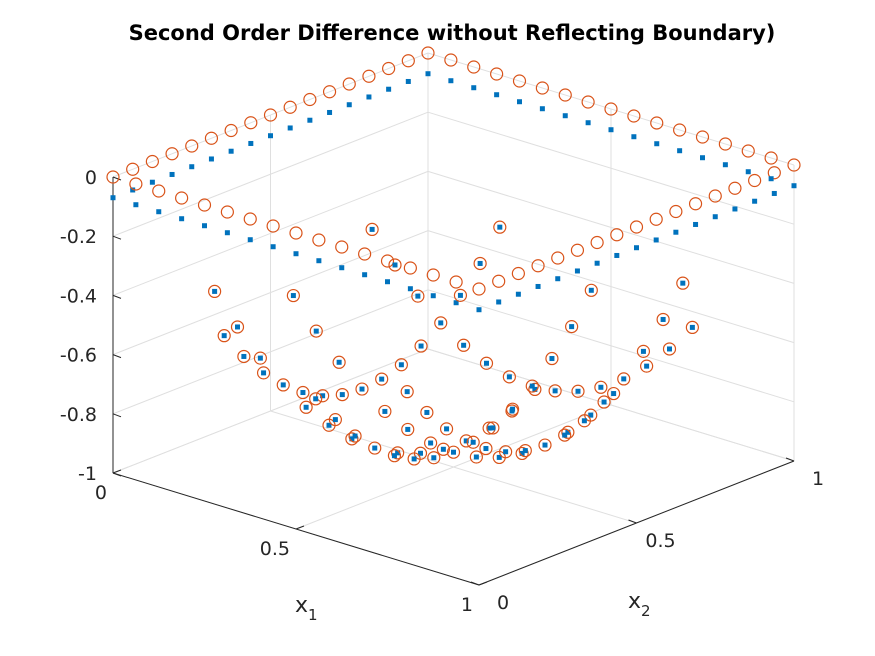 This screenshot has width=875, height=656. What do you see at coordinates (503, 603) in the screenshot?
I see `x2-tick-label: 0` at bounding box center [503, 603].